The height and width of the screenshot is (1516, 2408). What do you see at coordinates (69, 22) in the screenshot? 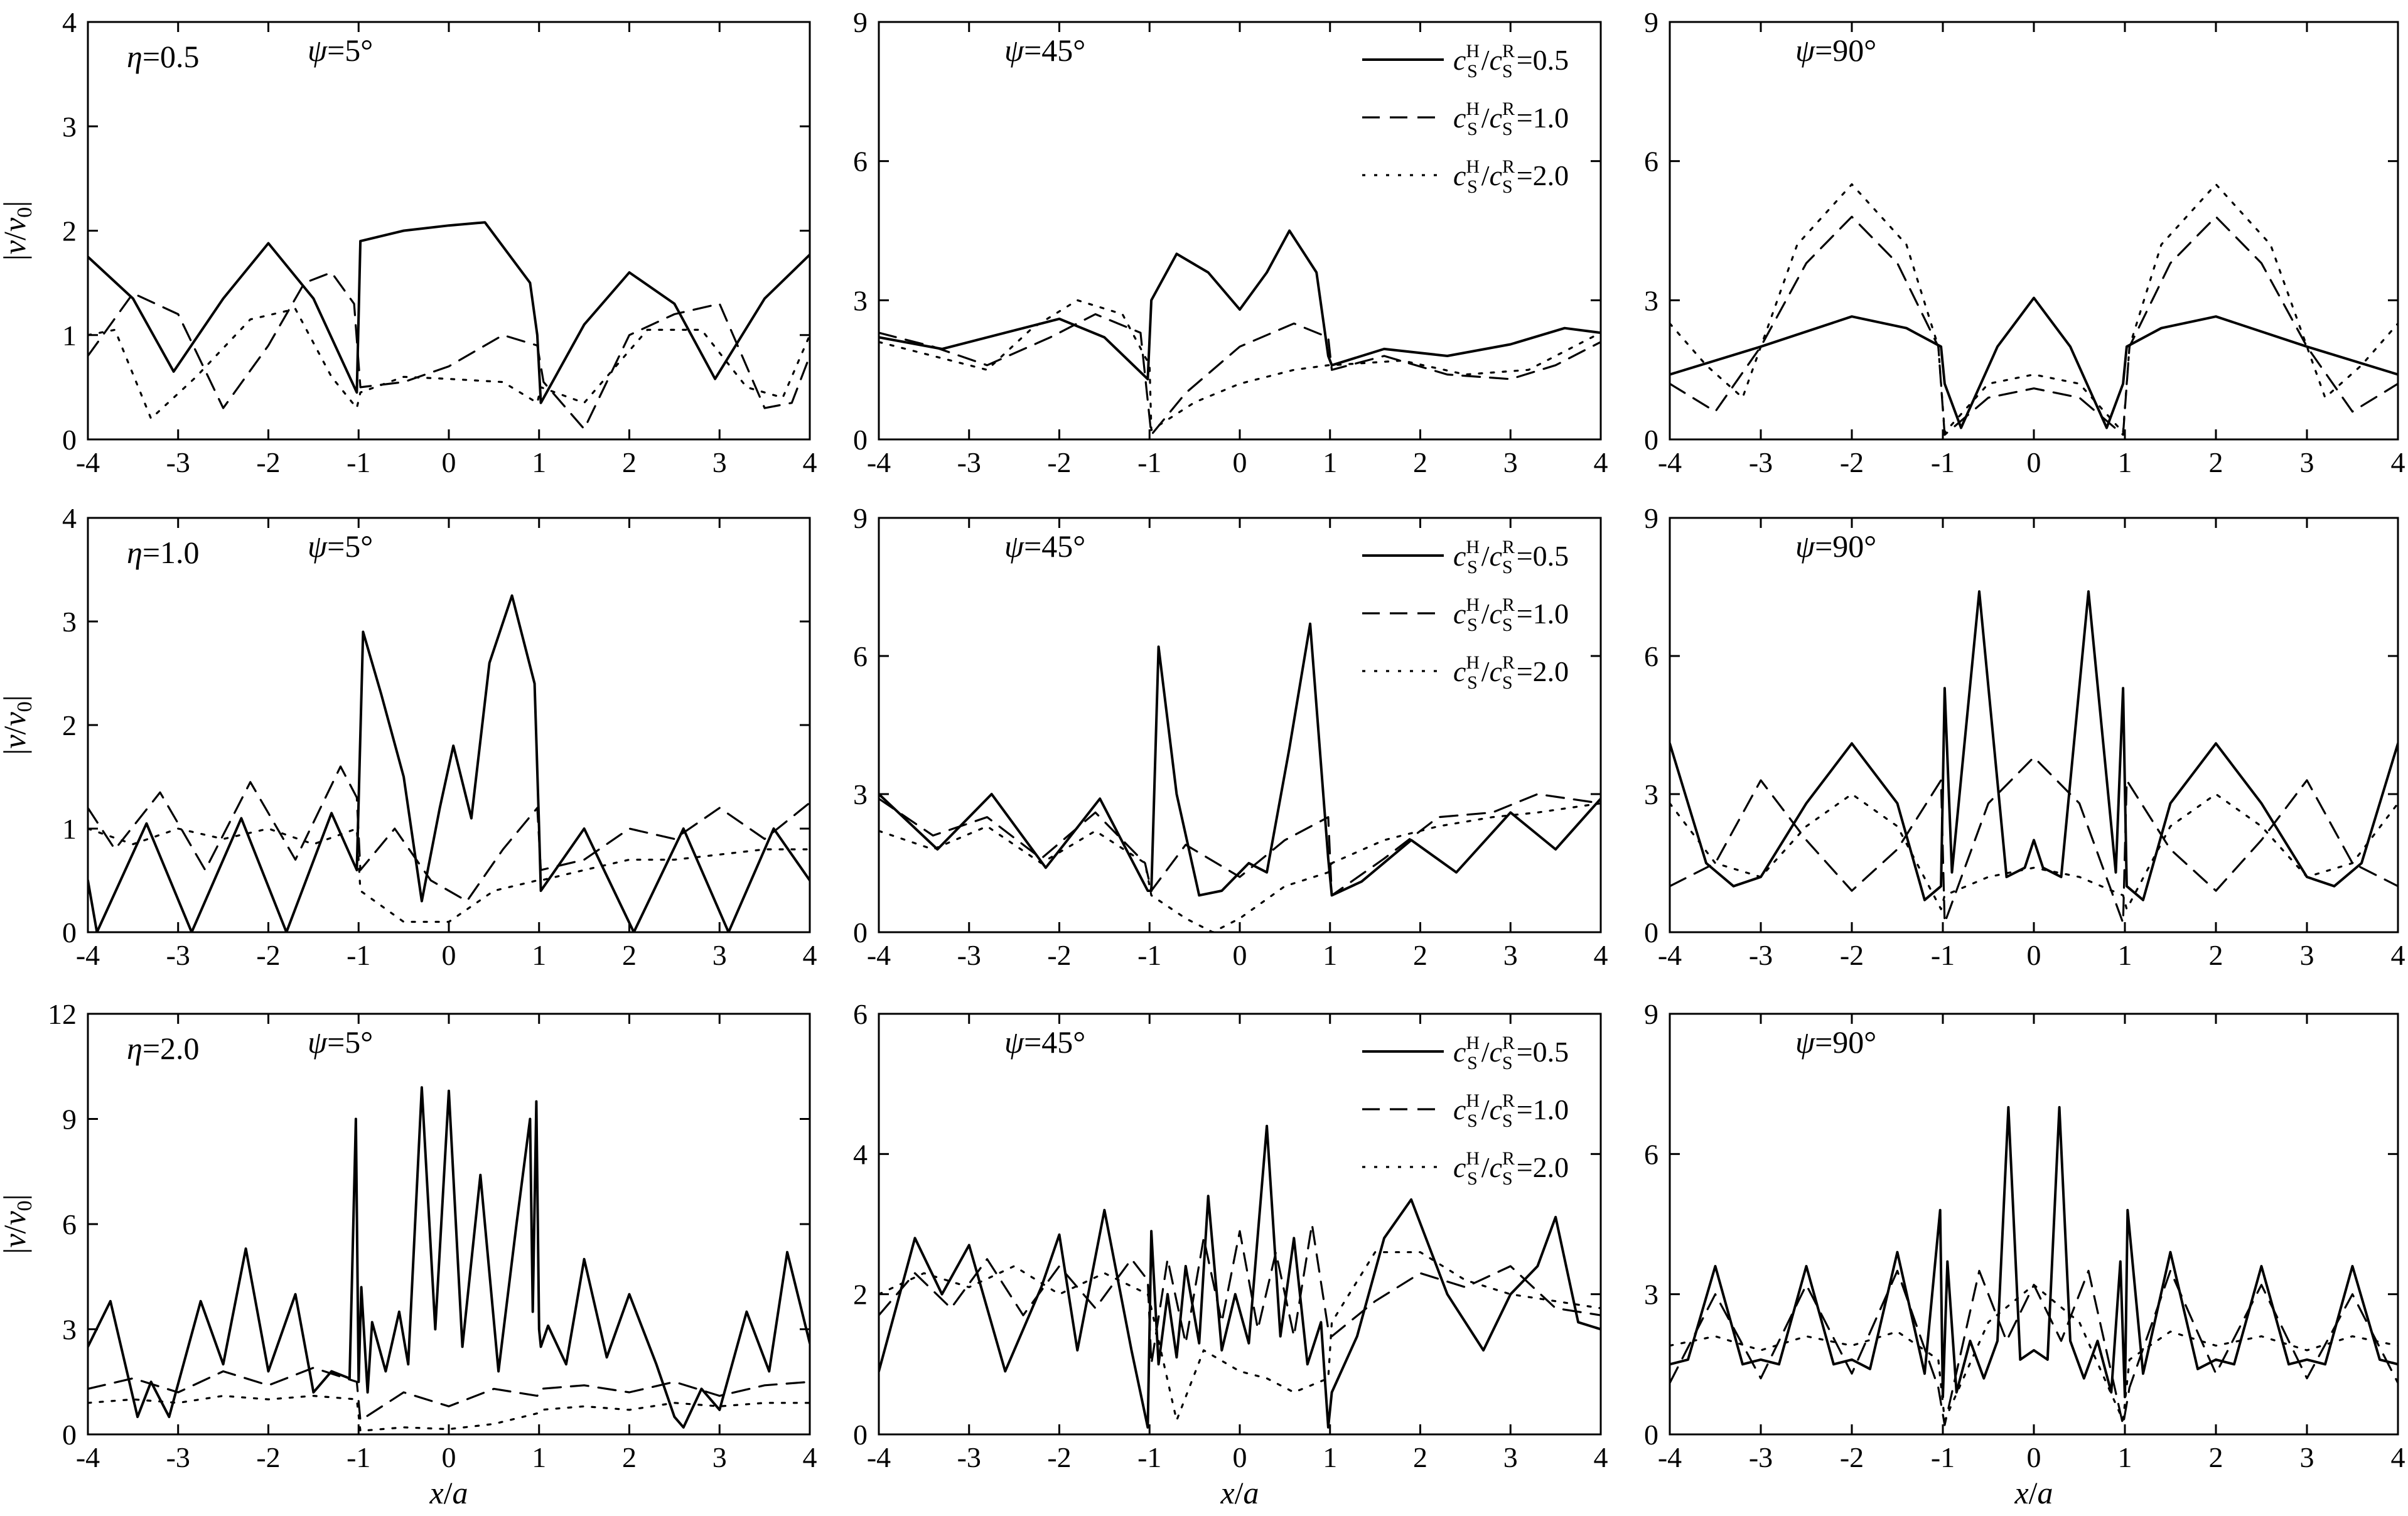
I see `y-tick-label: 4` at bounding box center [69, 22].